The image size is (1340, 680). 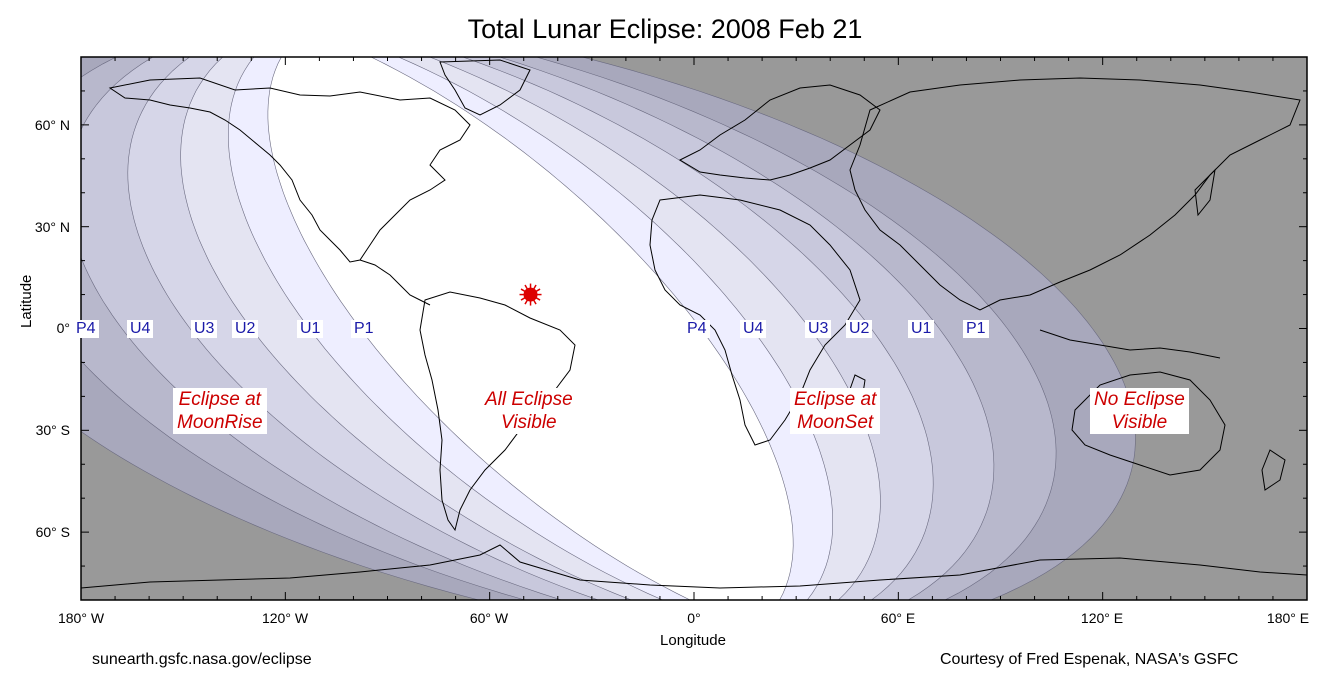 What do you see at coordinates (753, 329) in the screenshot?
I see `contact-label-east-u4: U4` at bounding box center [753, 329].